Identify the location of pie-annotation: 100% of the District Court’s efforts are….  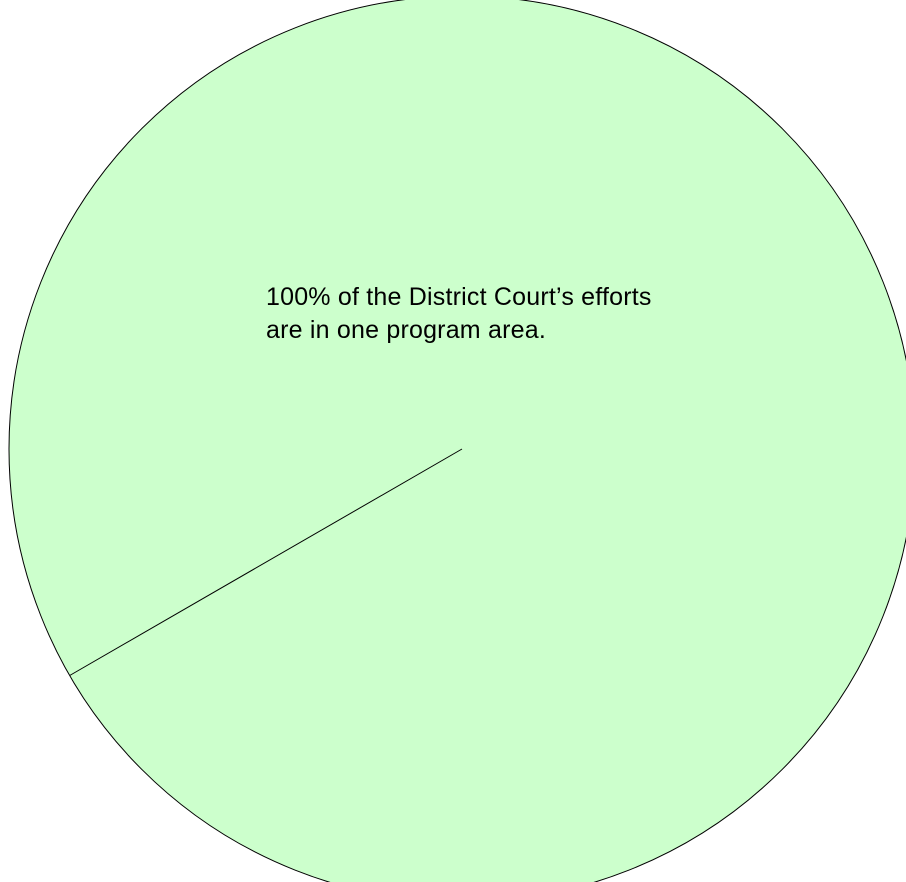
(526, 314).